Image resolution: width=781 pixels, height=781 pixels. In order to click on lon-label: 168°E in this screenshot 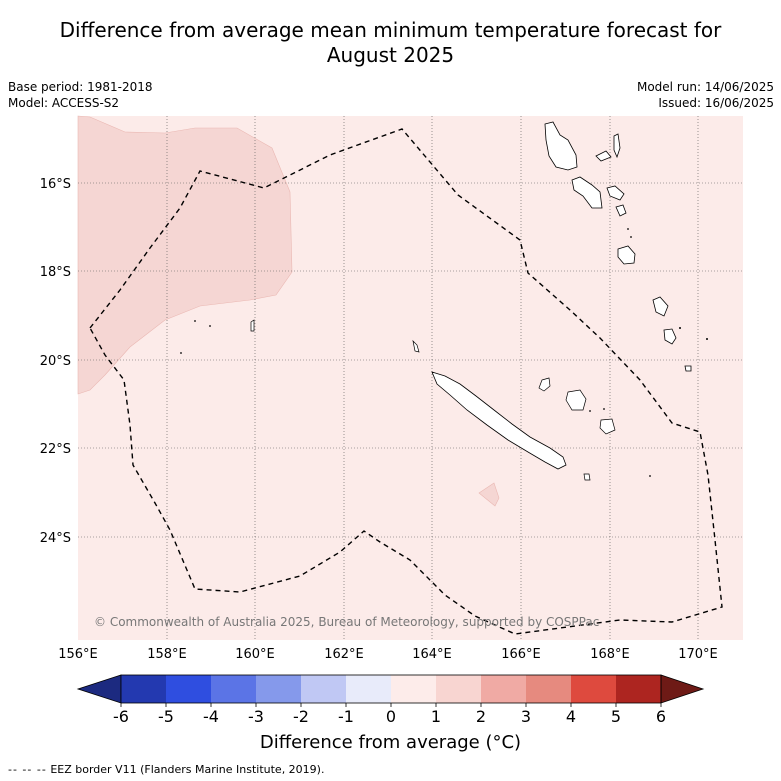, I will do `click(610, 654)`.